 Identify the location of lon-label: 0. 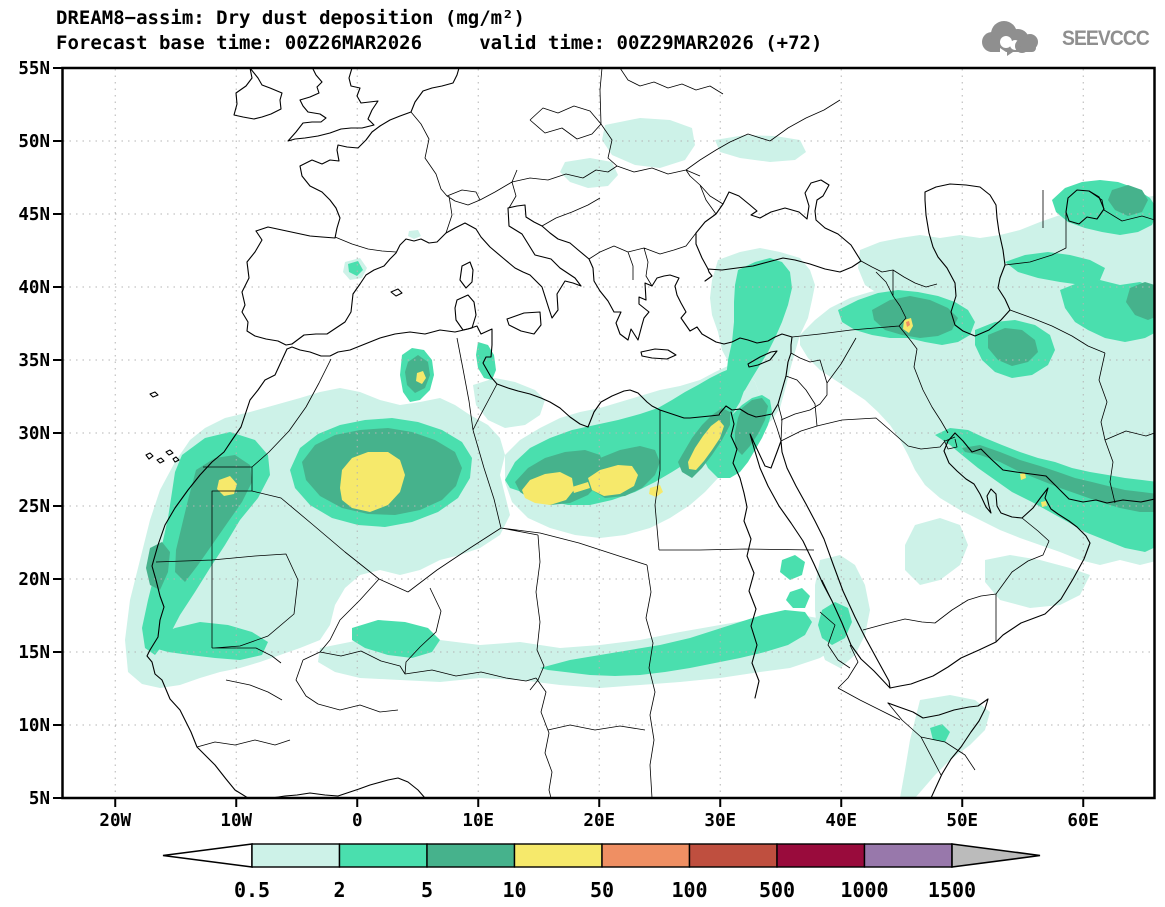
(357, 821).